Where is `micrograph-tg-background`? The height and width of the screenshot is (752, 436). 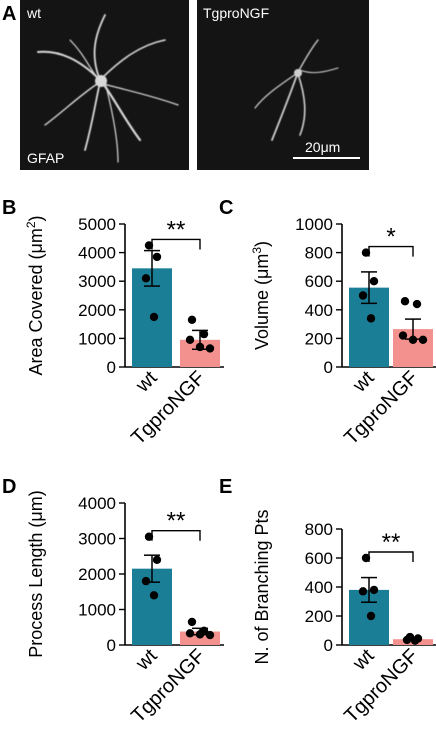
micrograph-tg-background is located at coordinates (283, 85).